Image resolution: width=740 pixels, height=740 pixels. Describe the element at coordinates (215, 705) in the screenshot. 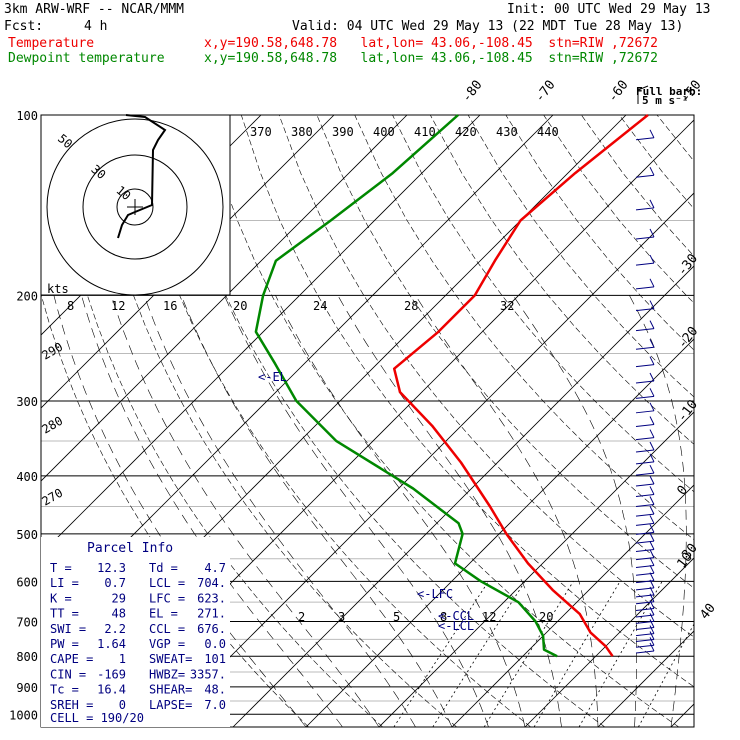

I see `parcel-param-value: 7.0` at that location.